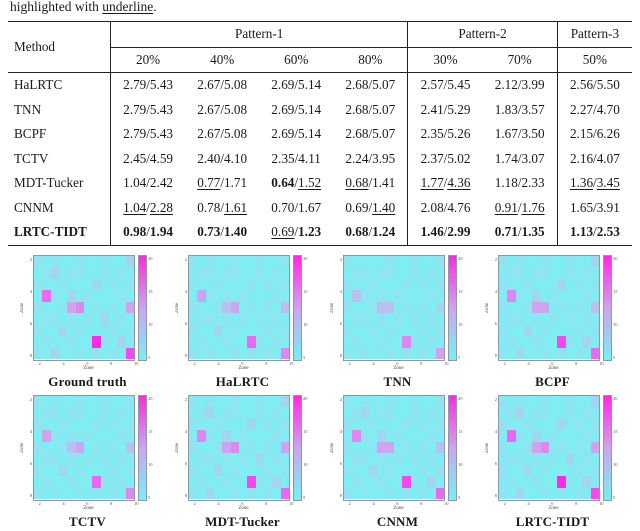 This screenshot has width=640, height=531. I want to click on y-tick-label: 8, so click(340, 496).